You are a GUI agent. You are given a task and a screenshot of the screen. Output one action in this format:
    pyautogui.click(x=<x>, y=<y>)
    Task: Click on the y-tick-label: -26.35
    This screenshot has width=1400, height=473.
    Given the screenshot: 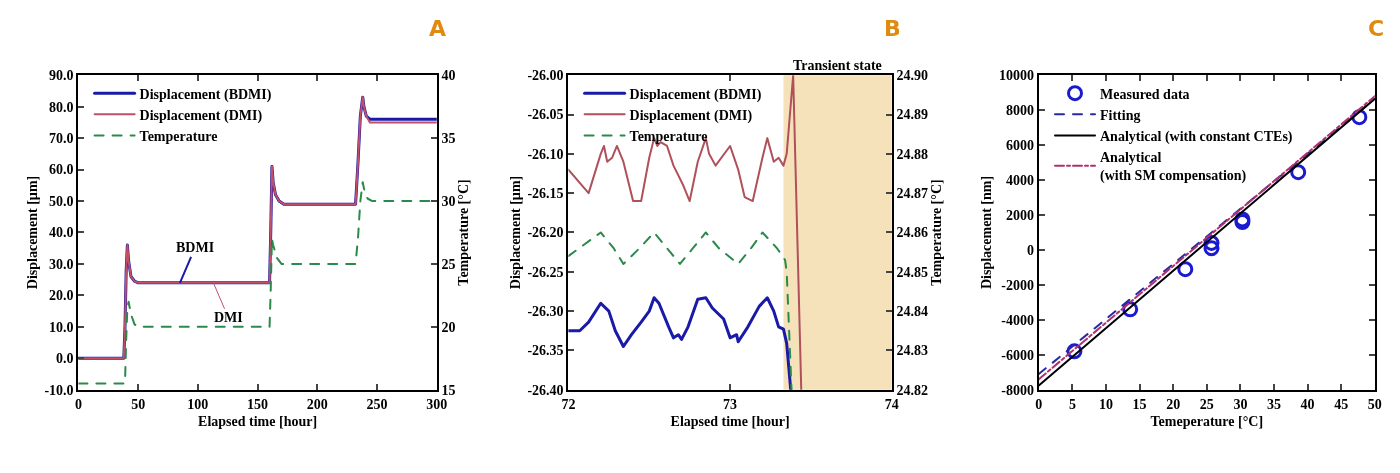 What is the action you would take?
    pyautogui.click(x=545, y=351)
    